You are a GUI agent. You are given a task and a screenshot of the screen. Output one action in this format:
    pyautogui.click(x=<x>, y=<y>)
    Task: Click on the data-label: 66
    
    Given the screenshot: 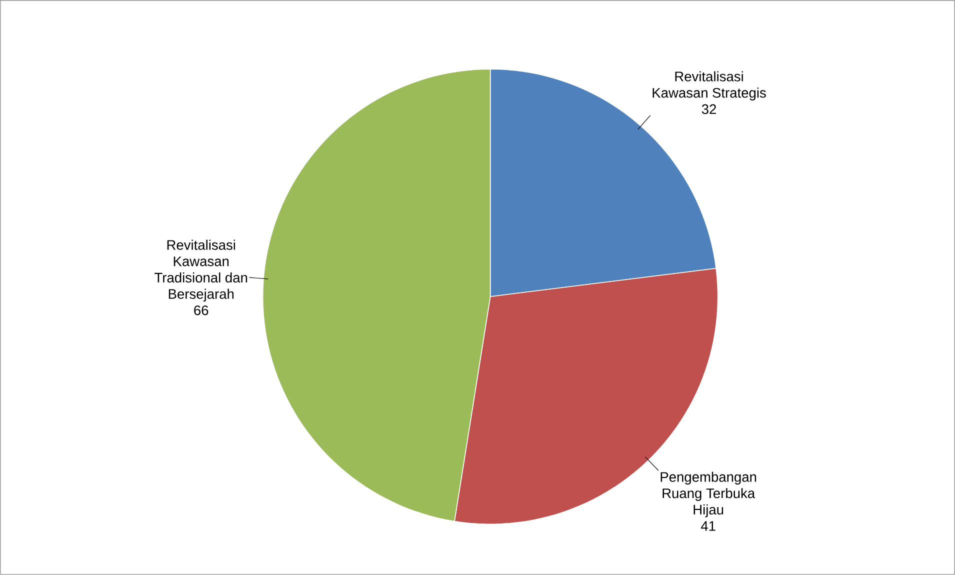 What is the action you would take?
    pyautogui.click(x=201, y=311)
    